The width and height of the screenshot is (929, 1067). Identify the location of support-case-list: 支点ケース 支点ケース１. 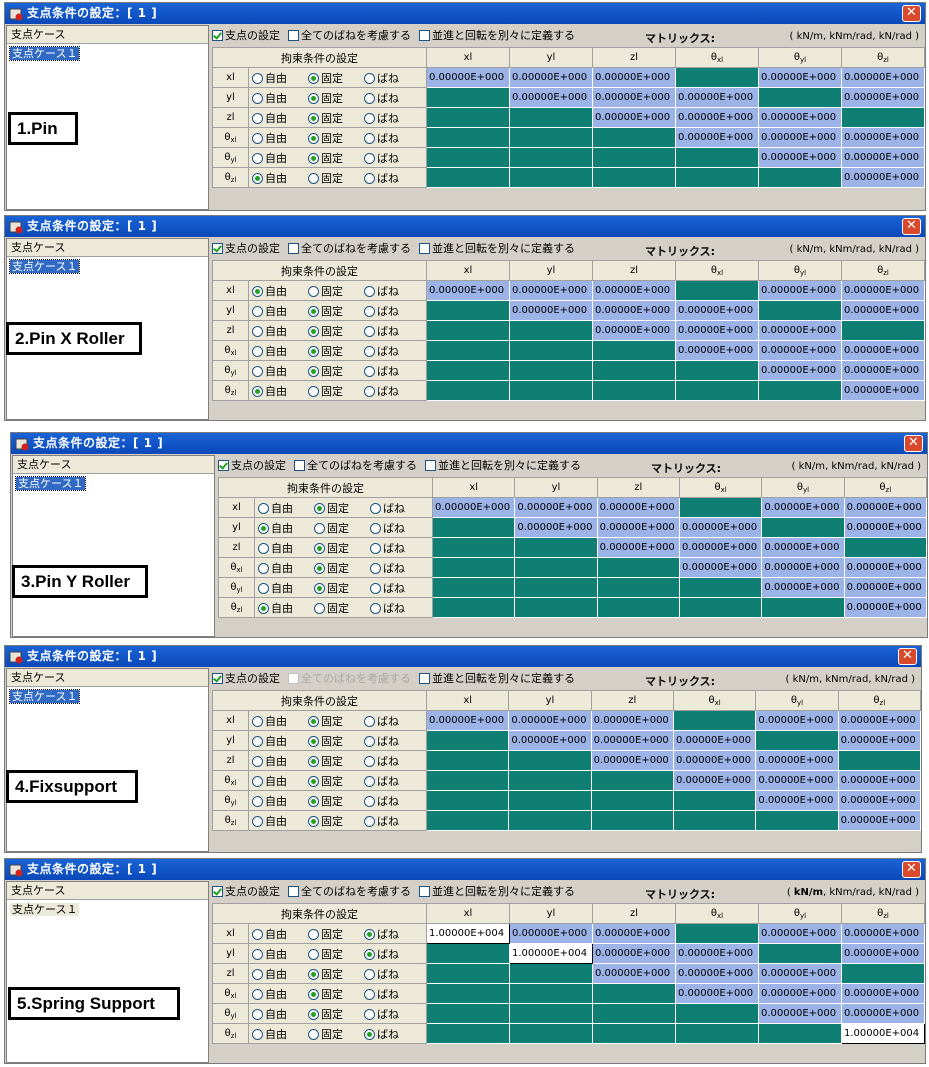
(107, 972).